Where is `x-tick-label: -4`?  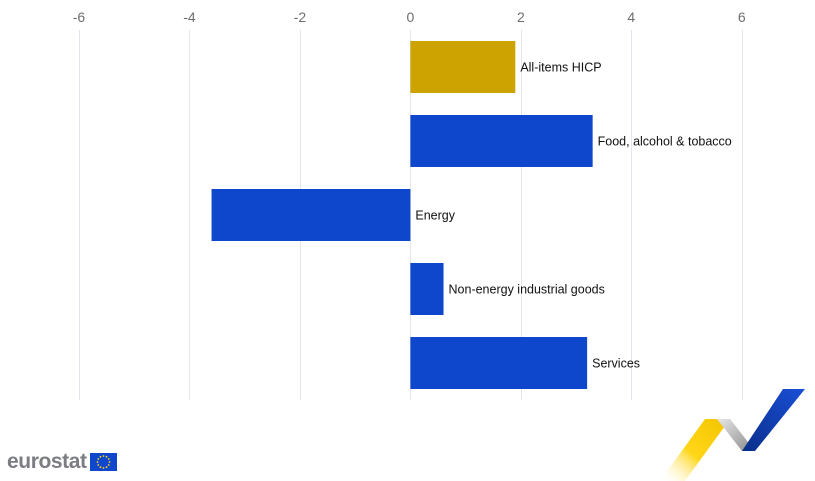
x-tick-label: -4 is located at coordinates (189, 17).